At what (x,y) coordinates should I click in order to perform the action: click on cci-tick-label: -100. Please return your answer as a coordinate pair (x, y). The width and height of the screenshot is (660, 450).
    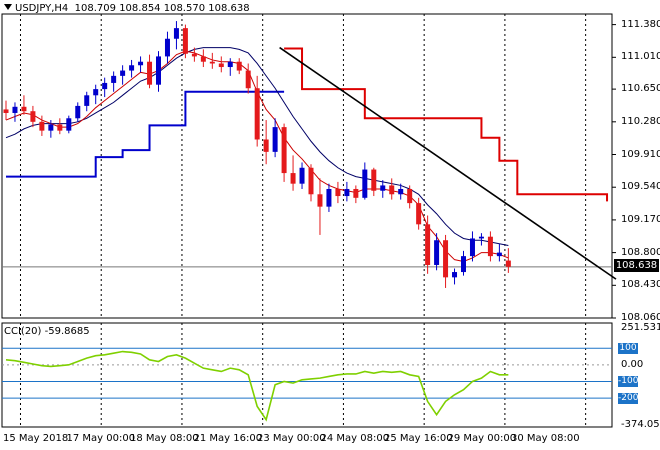
    Looking at the image, I should click on (628, 382).